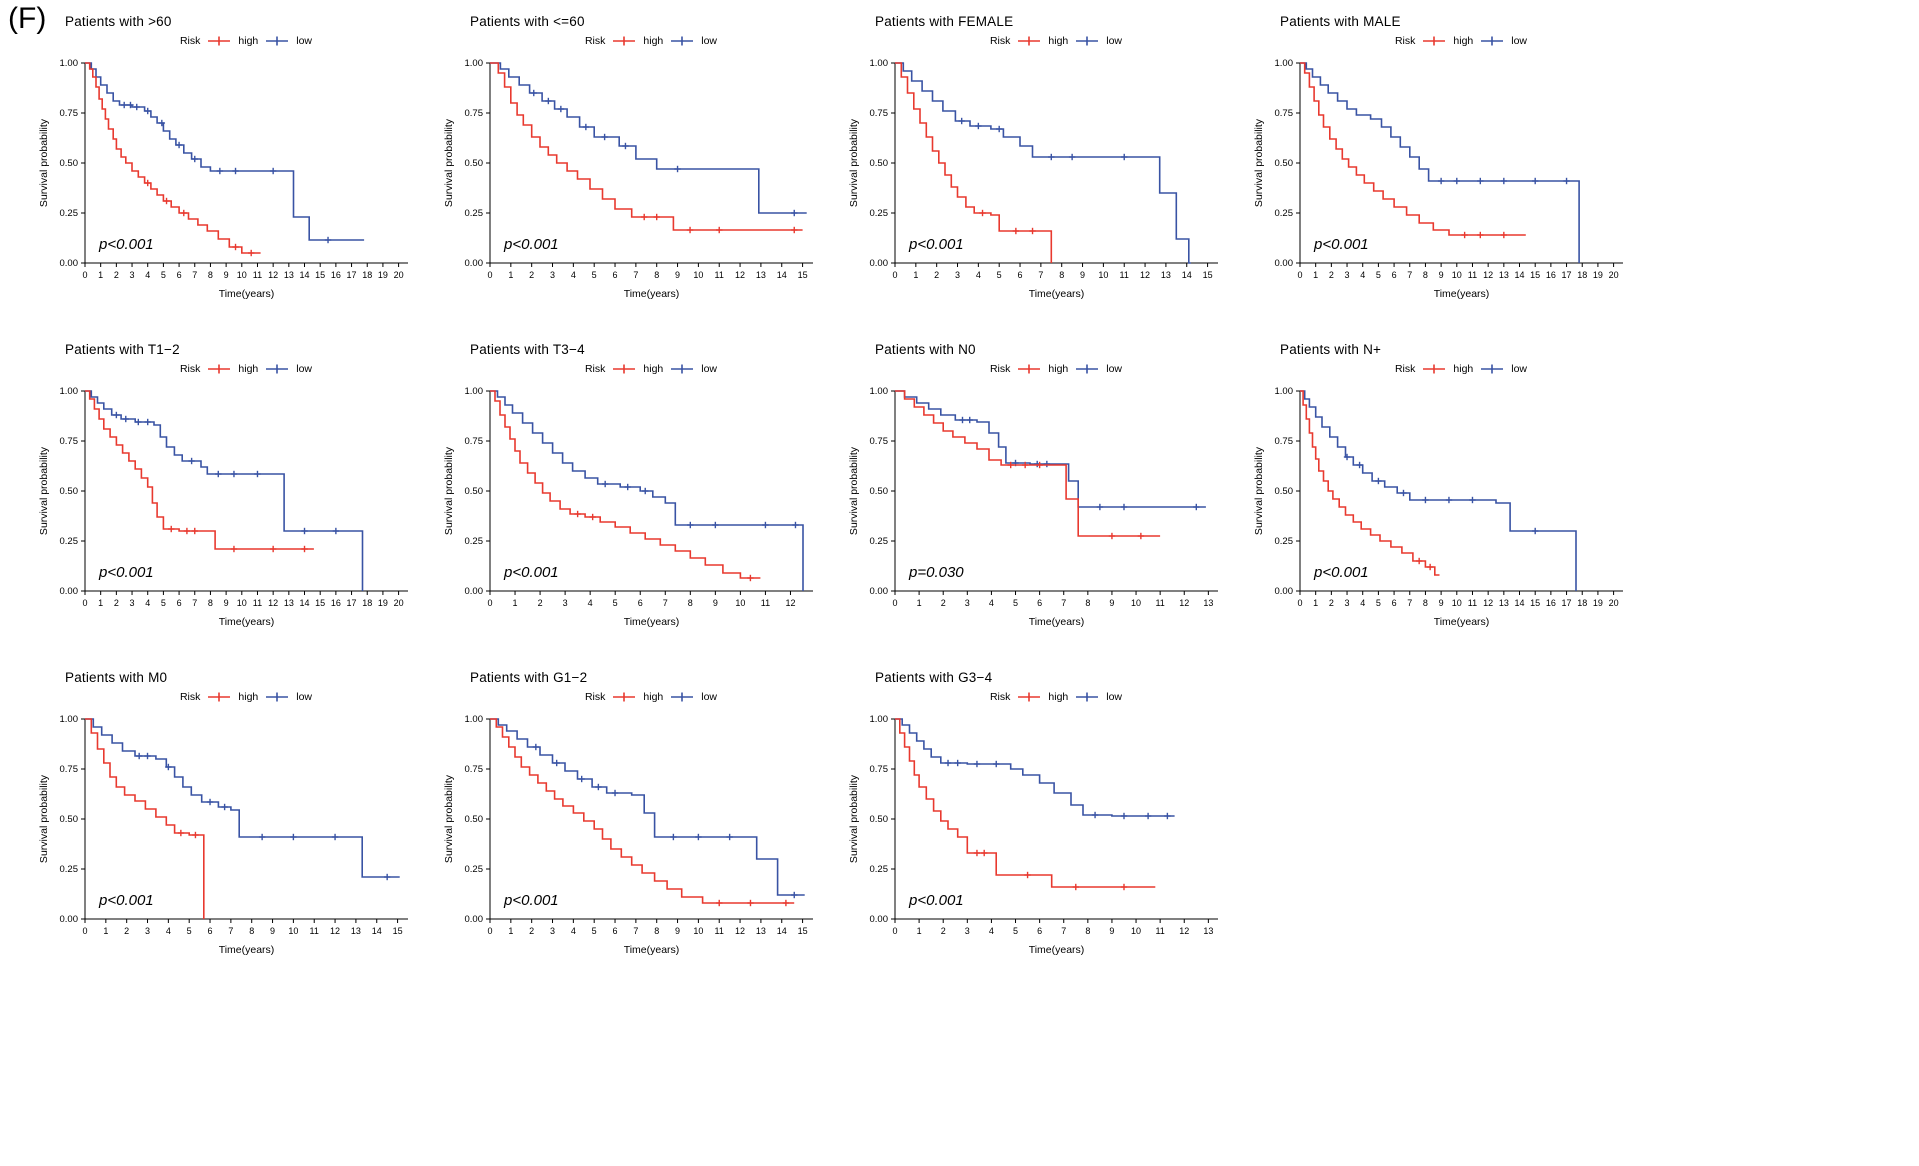 The image size is (1919, 1166). What do you see at coordinates (399, 603) in the screenshot?
I see `x-tick-label: 20` at bounding box center [399, 603].